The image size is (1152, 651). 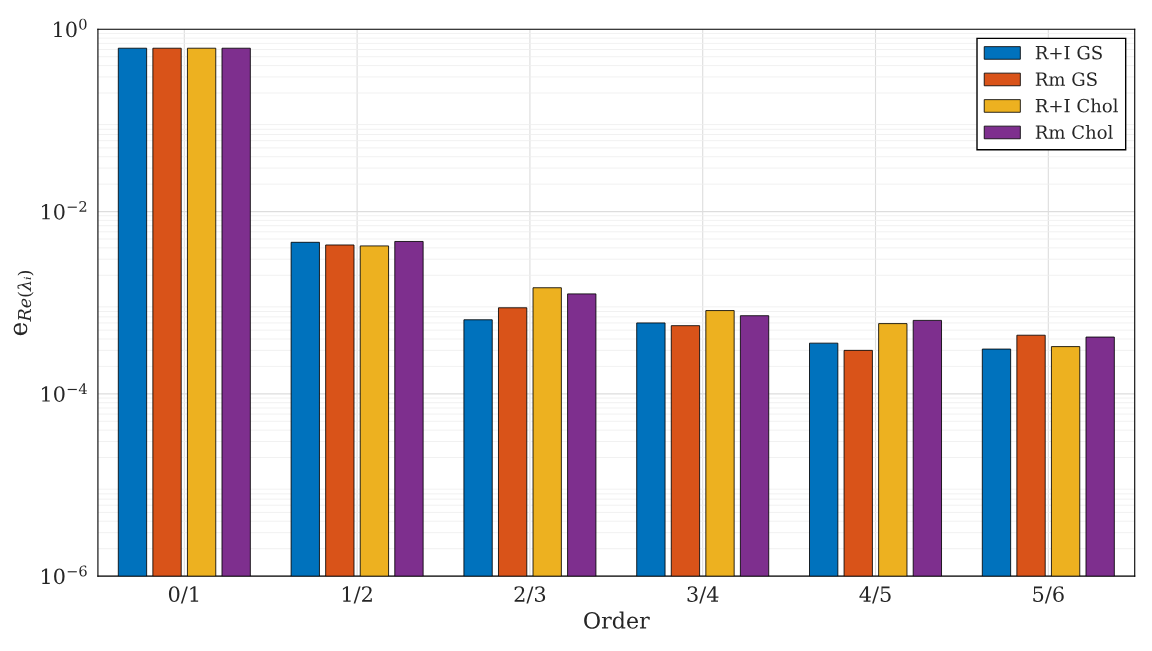 I want to click on x-tick-label: 5/6, so click(x=1048, y=595).